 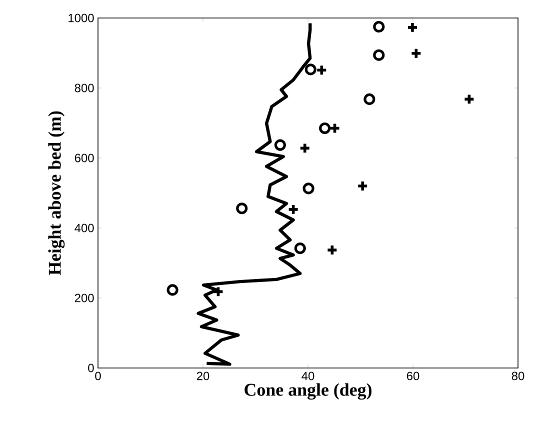 I want to click on y-tick-label: 800, so click(x=84, y=88).